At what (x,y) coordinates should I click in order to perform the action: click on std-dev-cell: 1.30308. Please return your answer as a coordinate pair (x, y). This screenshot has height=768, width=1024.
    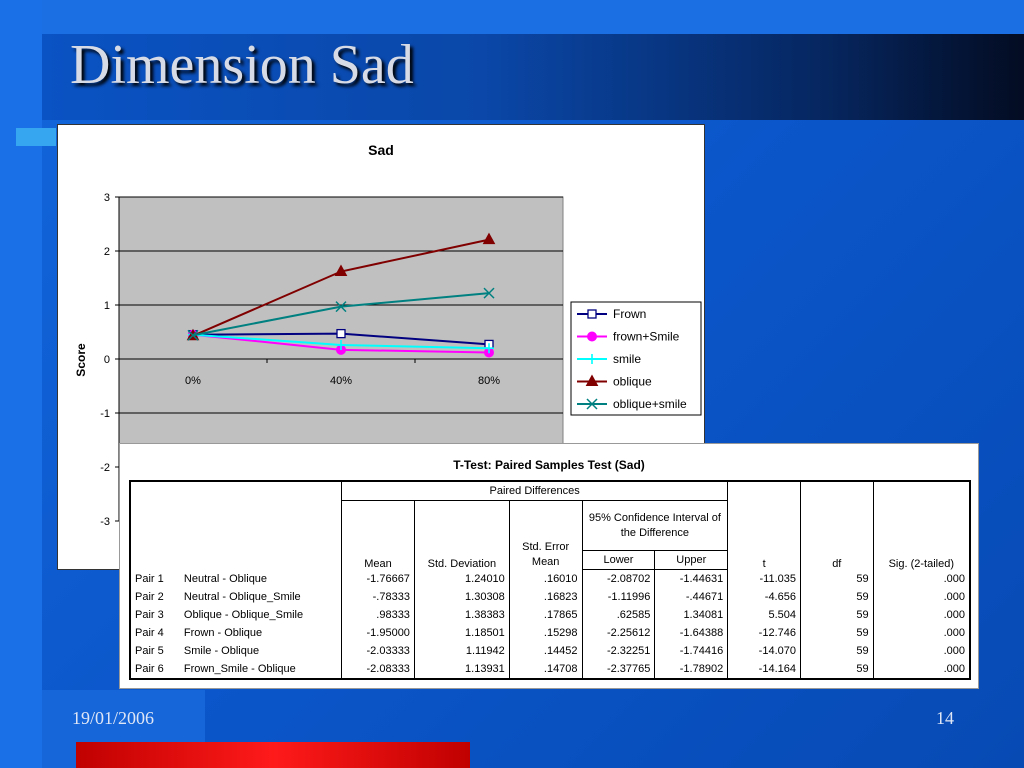
    Looking at the image, I should click on (461, 597).